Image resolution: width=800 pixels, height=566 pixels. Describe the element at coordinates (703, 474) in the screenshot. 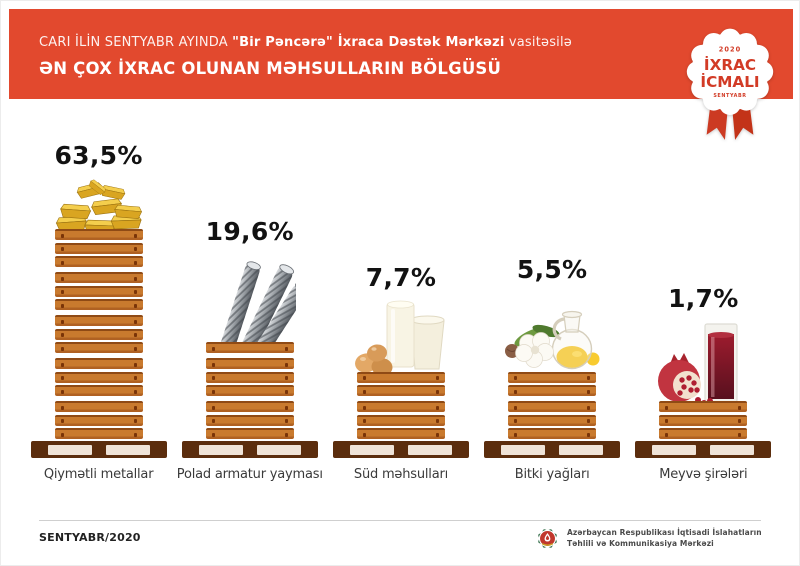

I see `category-label: Meyvə şirələri` at that location.